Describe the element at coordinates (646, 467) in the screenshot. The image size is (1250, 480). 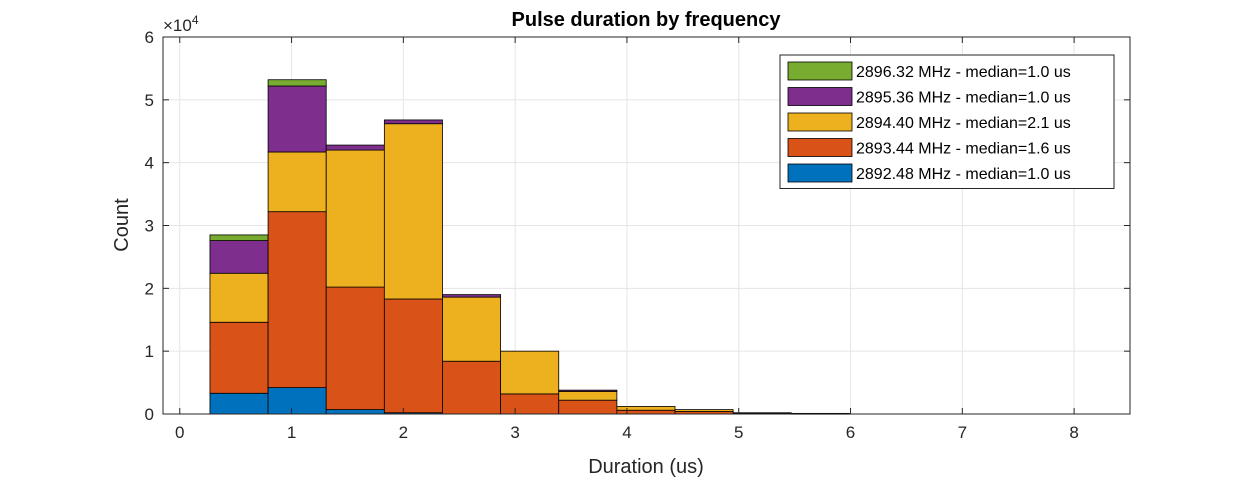
I see `x-axis-label: Duration (us)` at that location.